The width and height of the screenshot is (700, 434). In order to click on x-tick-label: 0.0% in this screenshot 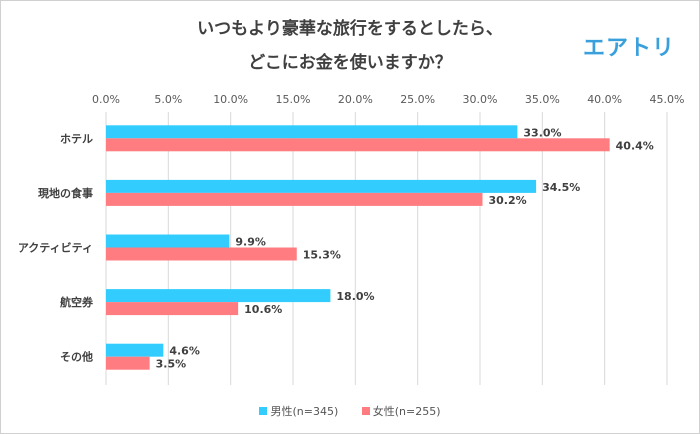, I will do `click(106, 99)`.